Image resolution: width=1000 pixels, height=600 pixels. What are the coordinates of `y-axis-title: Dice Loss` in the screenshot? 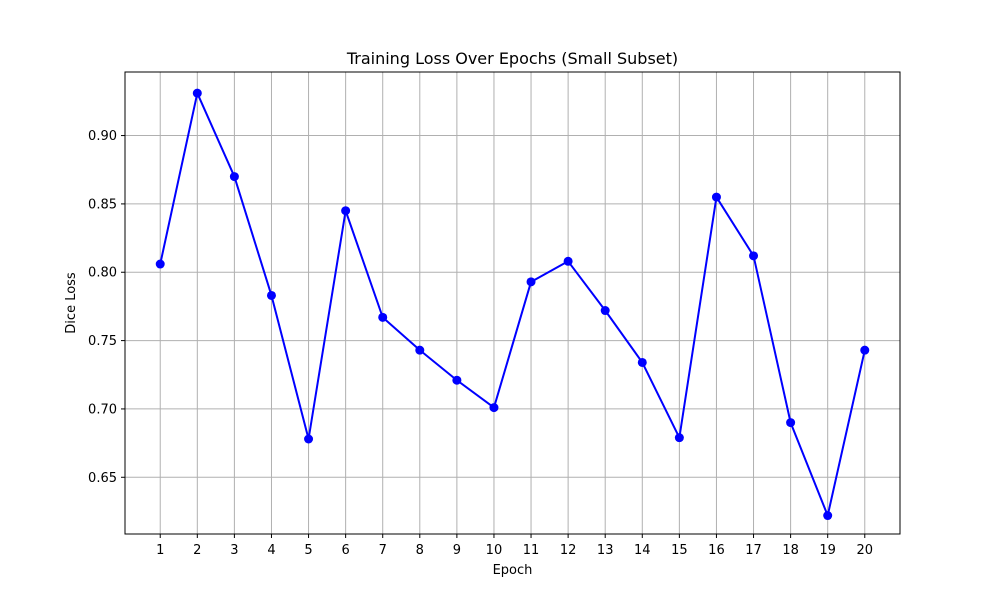 It's located at (71, 303).